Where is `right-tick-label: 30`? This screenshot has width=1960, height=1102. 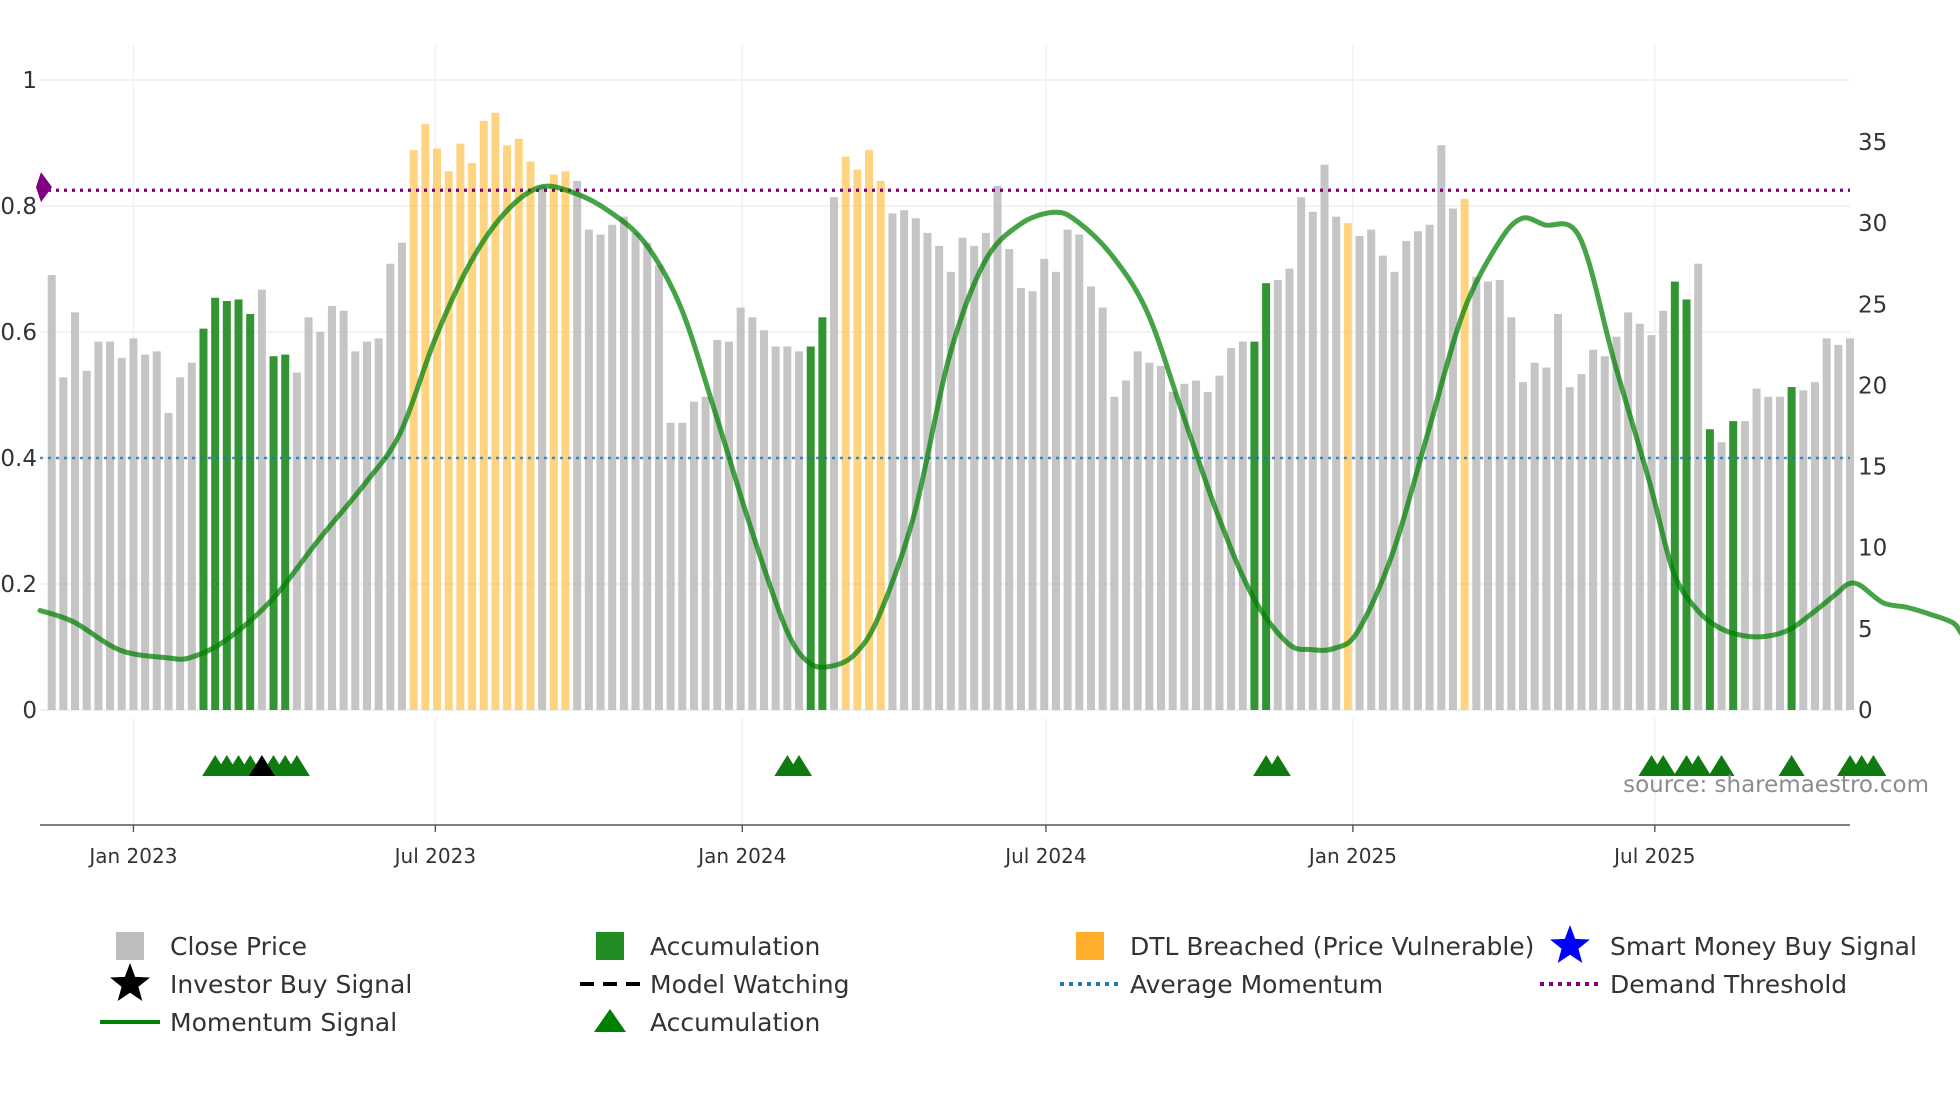
right-tick-label: 30 is located at coordinates (1872, 224).